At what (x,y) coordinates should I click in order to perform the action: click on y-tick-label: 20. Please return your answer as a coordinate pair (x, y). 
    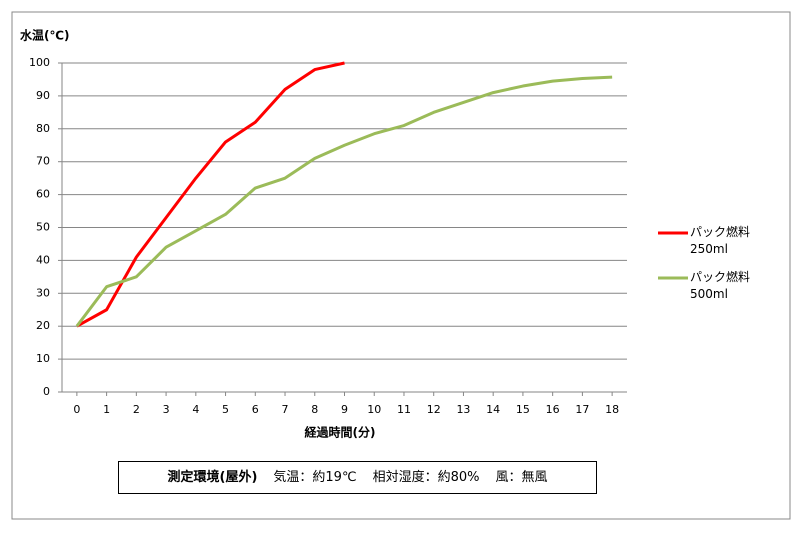
    Looking at the image, I should click on (43, 325).